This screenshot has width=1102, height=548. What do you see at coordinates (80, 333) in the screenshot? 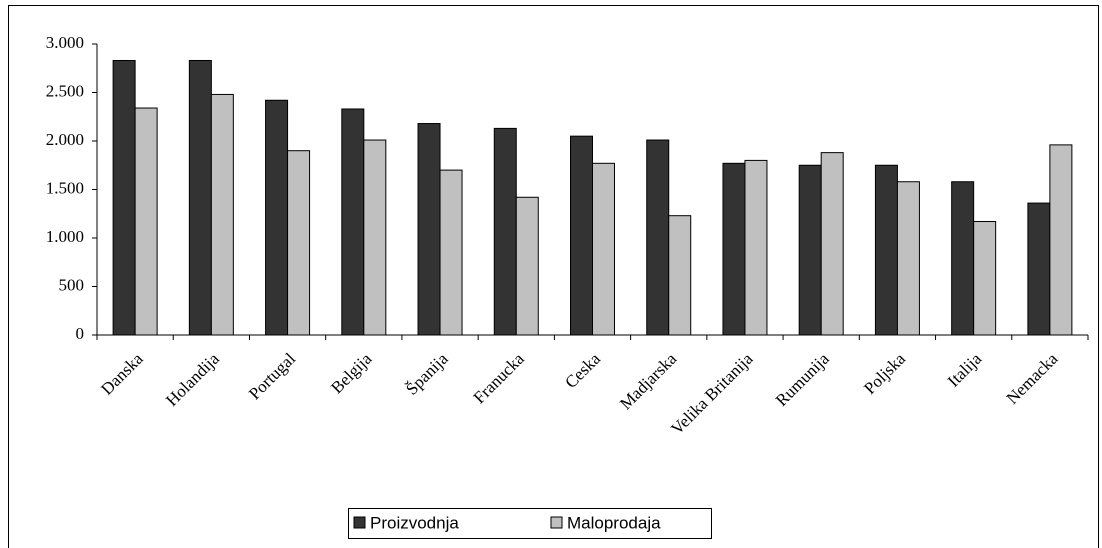
I see `y-tick-label: 0` at bounding box center [80, 333].